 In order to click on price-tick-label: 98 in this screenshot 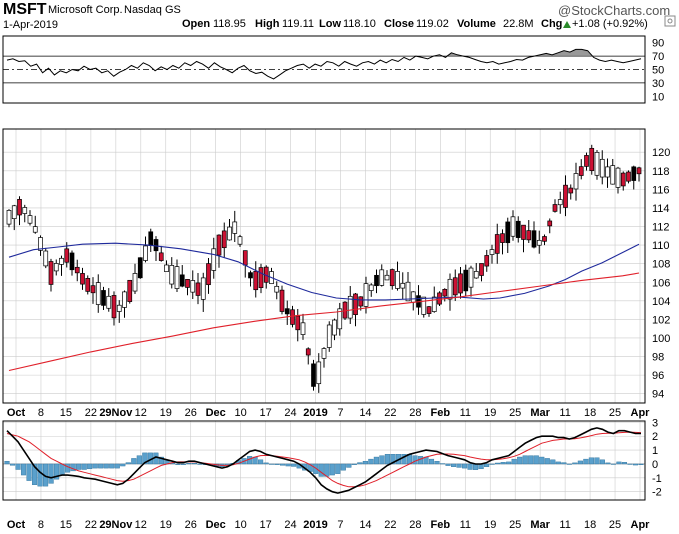, I will do `click(658, 358)`.